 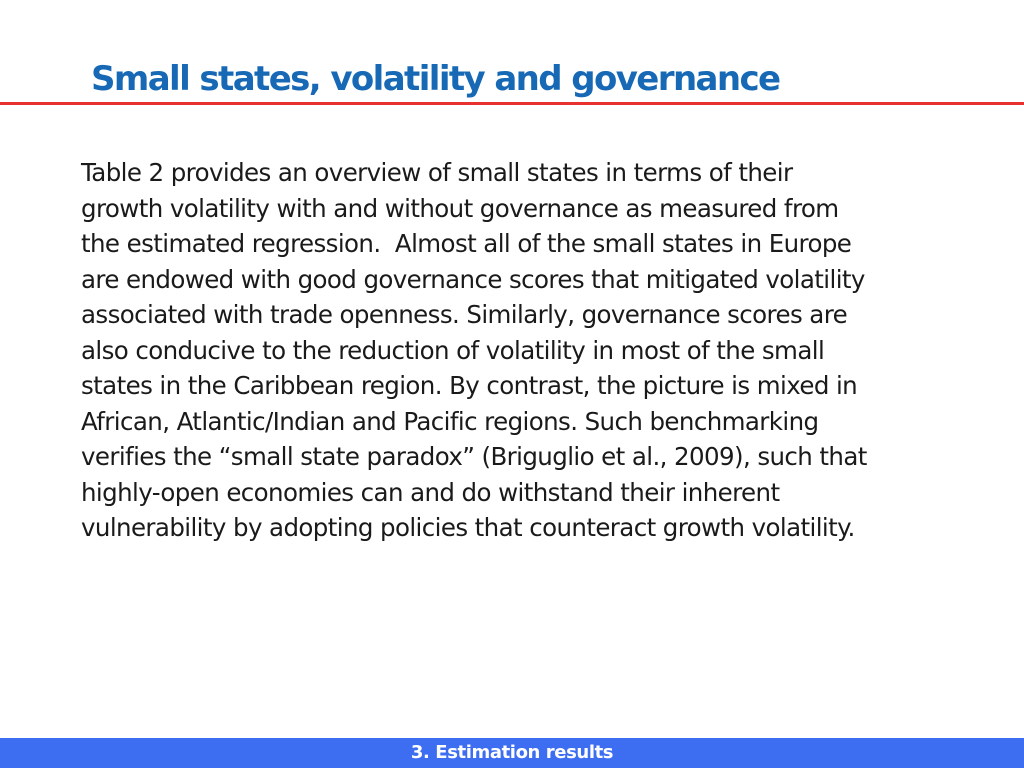 I want to click on slide-title: Small states, volatility and governance, so click(x=436, y=79).